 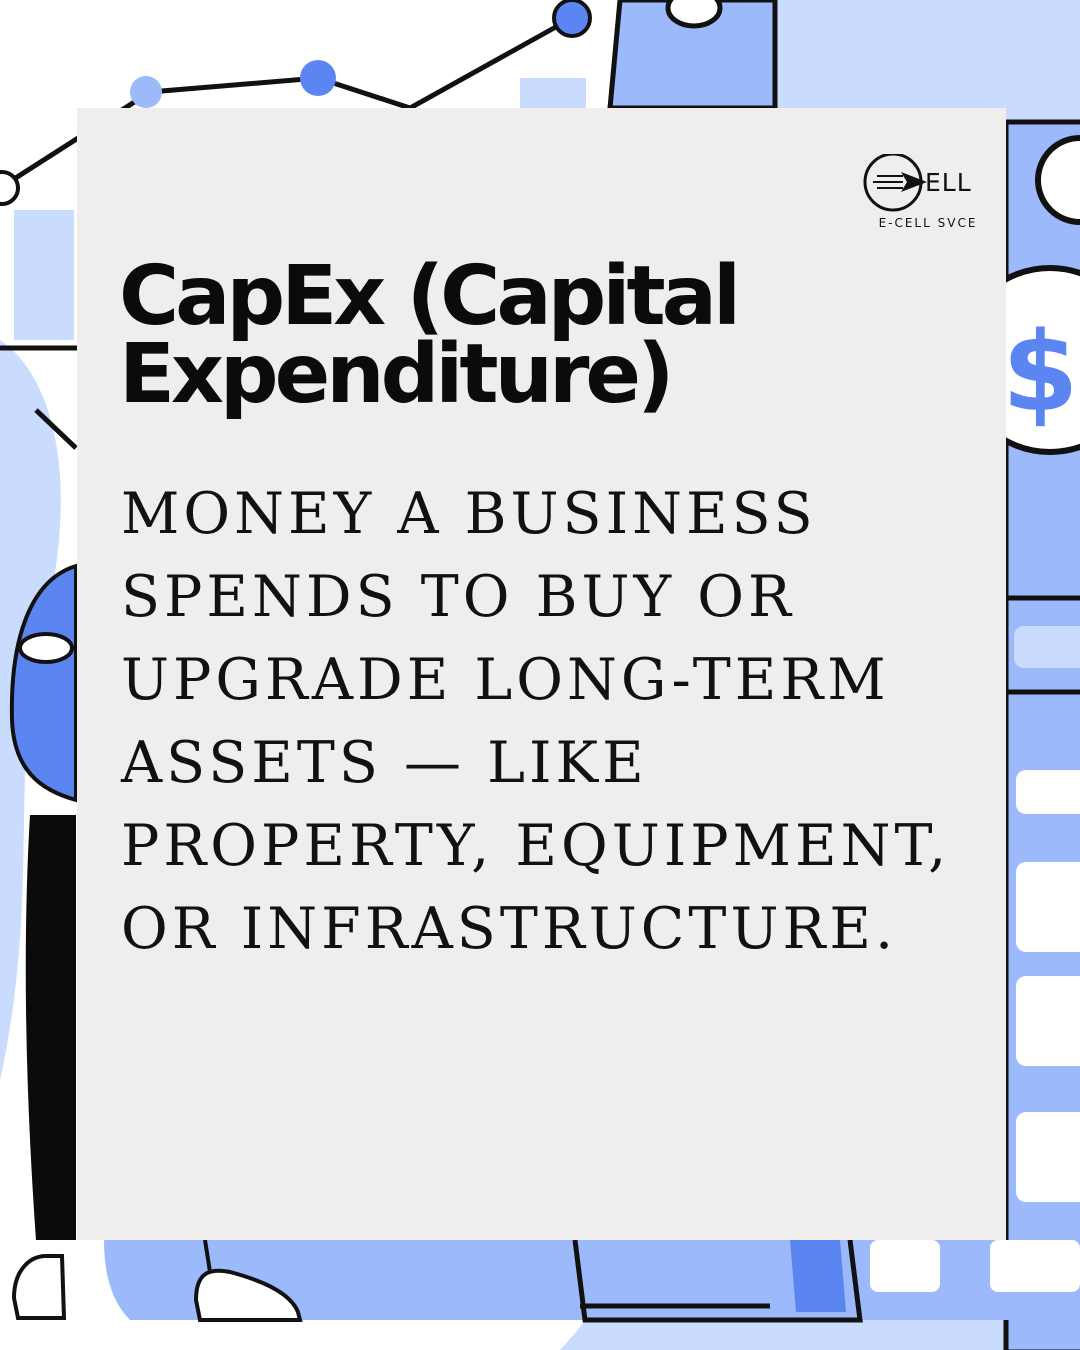 I want to click on page-title: CapEx (Capital Expenditure), so click(x=430, y=335).